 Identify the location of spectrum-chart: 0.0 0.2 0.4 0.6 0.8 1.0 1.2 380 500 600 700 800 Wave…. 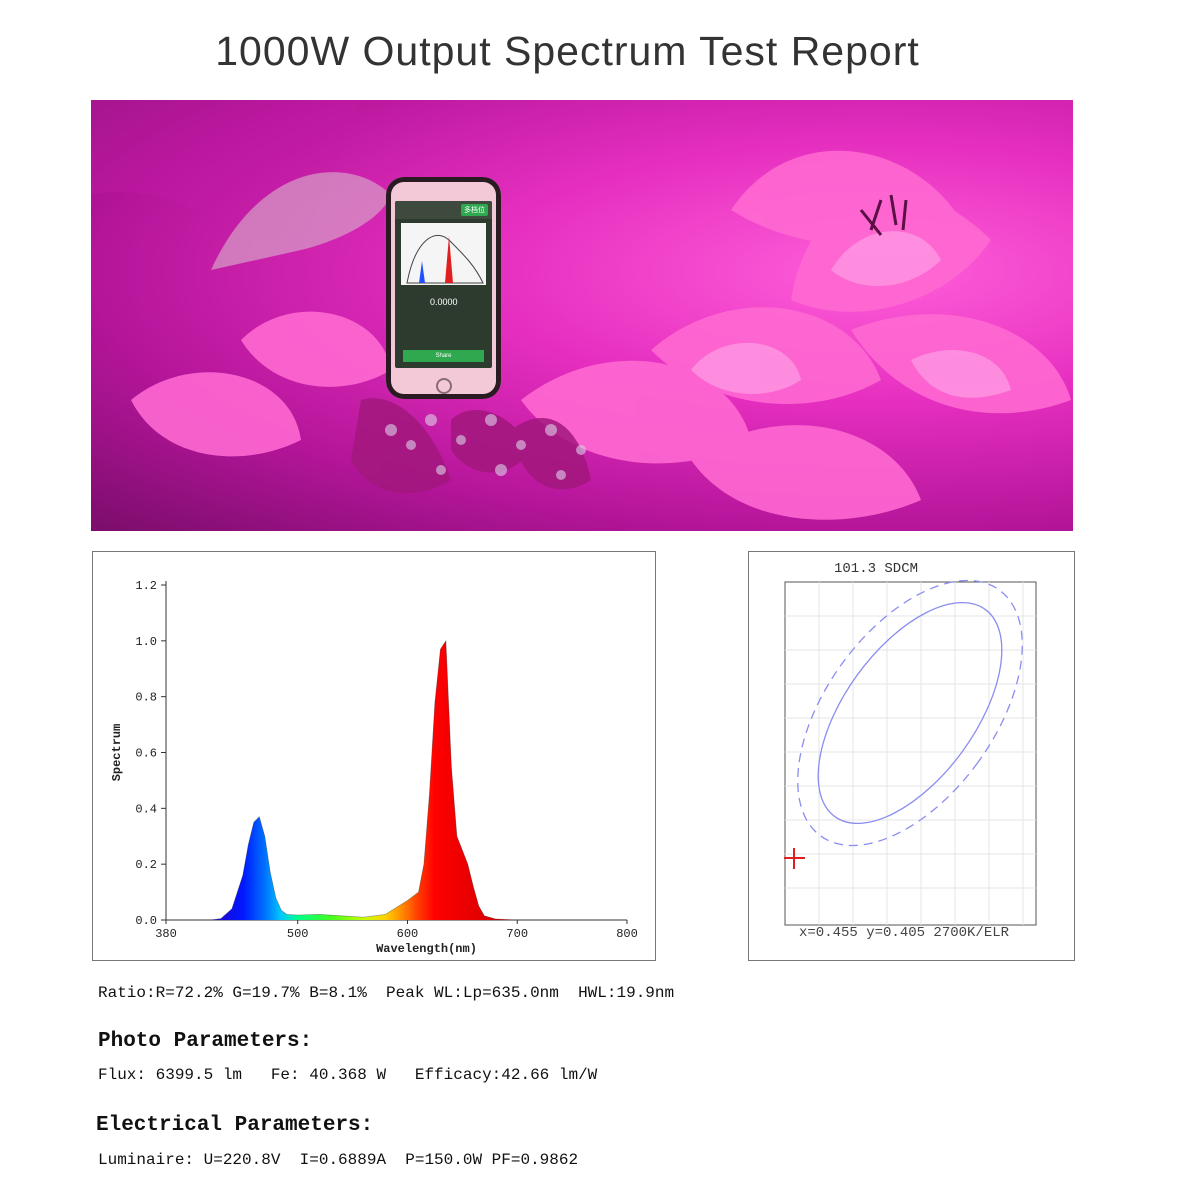
(374, 767).